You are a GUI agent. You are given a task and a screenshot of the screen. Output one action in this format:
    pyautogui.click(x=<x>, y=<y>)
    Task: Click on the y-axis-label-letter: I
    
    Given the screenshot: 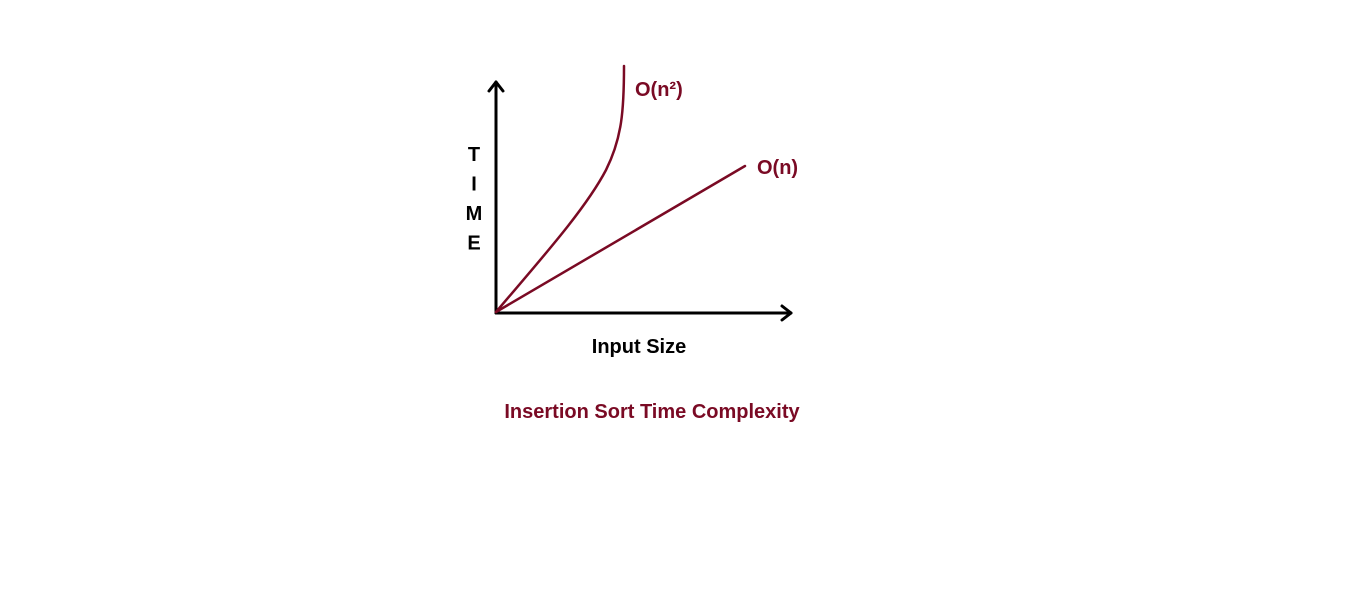 What is the action you would take?
    pyautogui.click(x=474, y=185)
    